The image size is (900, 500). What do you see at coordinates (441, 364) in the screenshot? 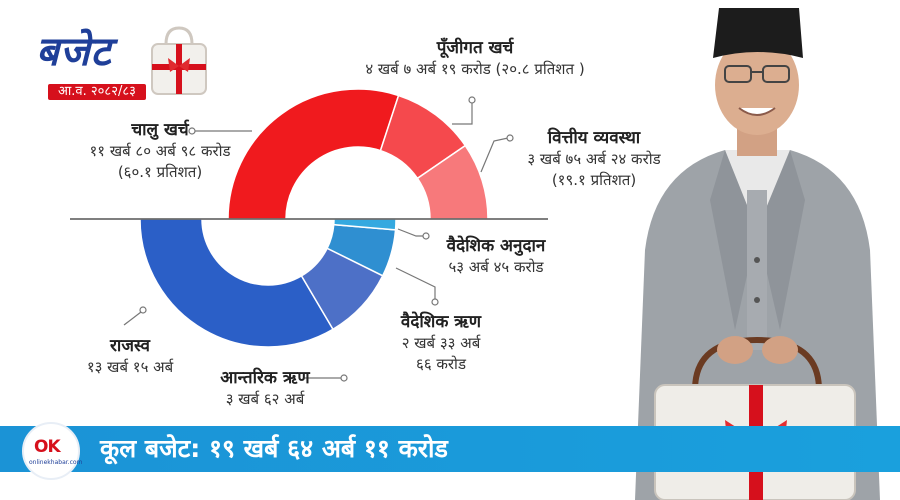
I see `label-amount-line2: ६६ करोड` at bounding box center [441, 364].